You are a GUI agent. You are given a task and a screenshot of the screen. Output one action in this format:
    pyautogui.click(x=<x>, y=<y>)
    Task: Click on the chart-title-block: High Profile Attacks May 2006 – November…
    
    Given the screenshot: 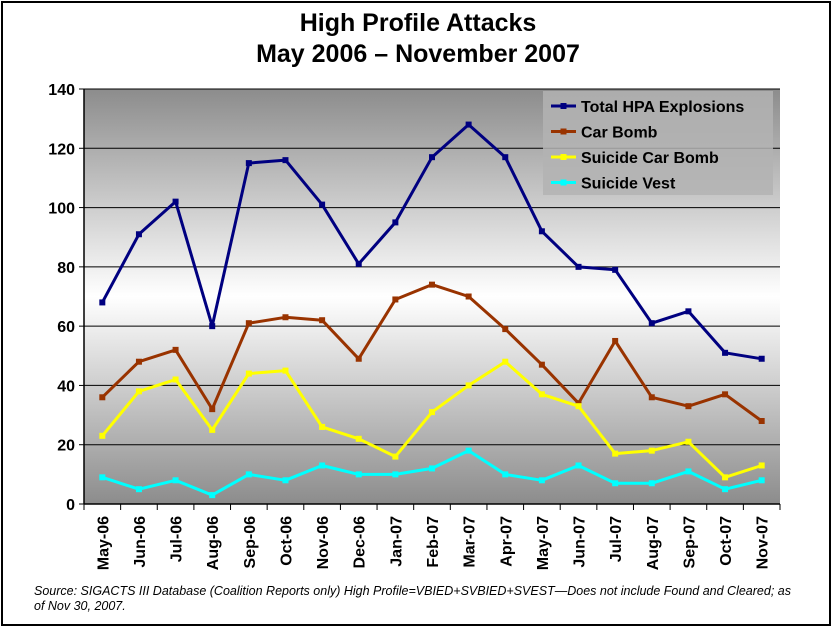 What is the action you would take?
    pyautogui.click(x=418, y=39)
    